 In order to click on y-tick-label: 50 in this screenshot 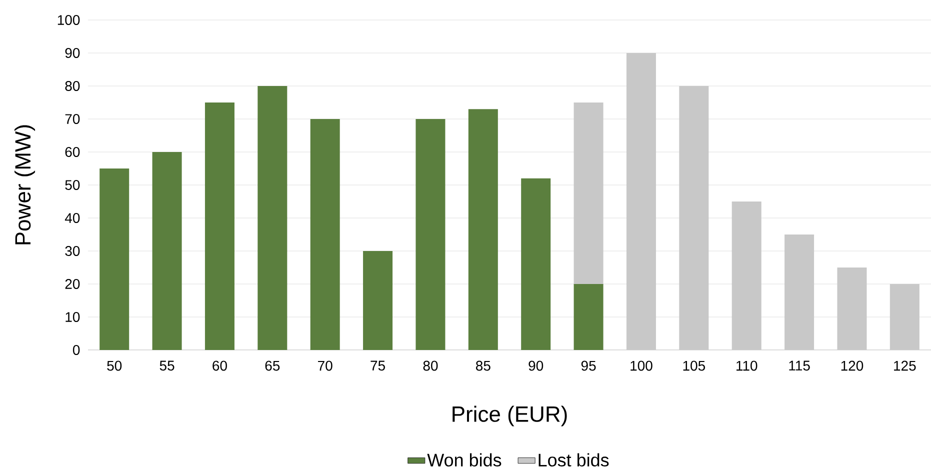, I will do `click(72, 185)`.